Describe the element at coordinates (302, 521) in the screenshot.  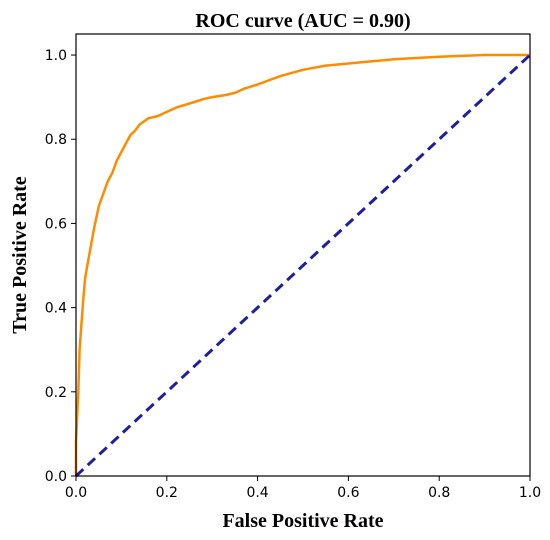
I see `x-axis-label: False Positive Rate` at that location.